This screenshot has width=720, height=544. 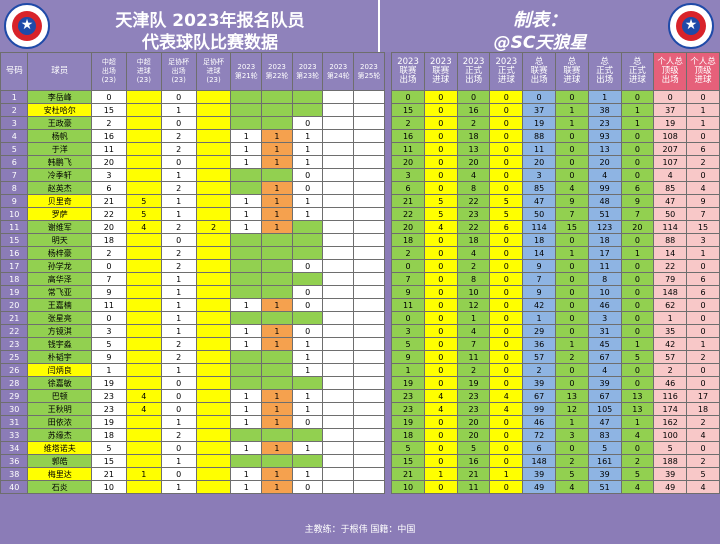 What do you see at coordinates (604, 409) in the screenshot?
I see `stat-cell: 105` at bounding box center [604, 409].